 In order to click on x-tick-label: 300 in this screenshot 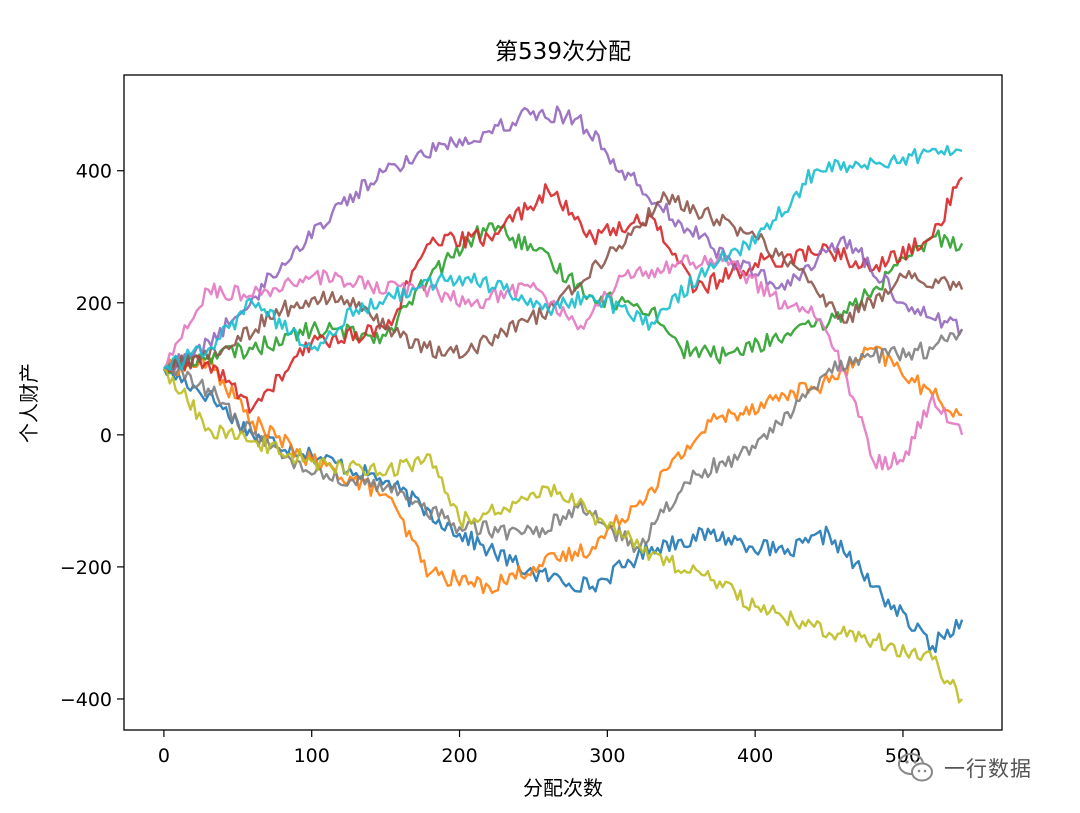, I will do `click(607, 756)`.